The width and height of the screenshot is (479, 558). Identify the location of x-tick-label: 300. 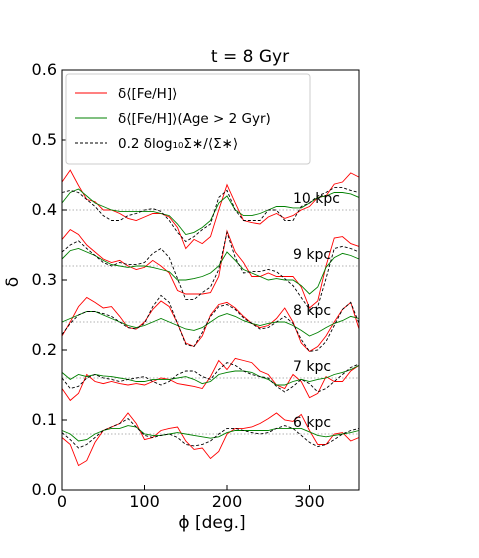
(309, 501).